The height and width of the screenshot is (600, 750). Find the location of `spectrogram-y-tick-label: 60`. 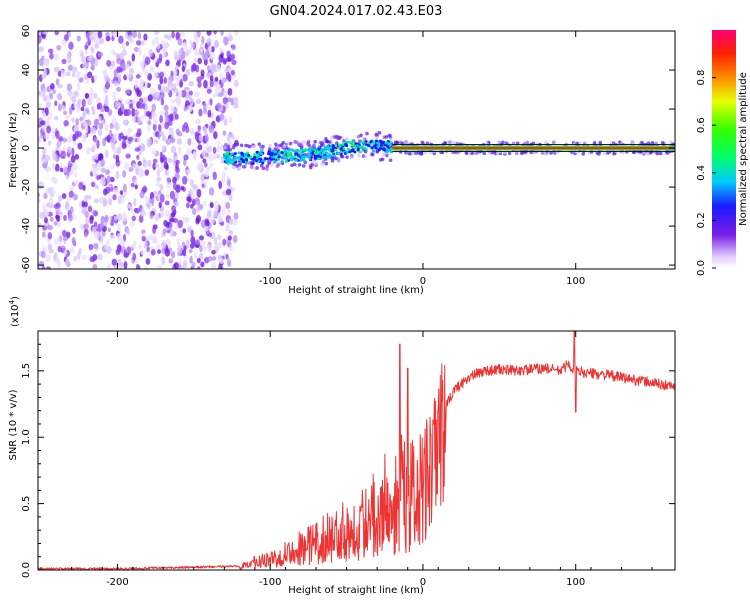

spectrogram-y-tick-label: 60 is located at coordinates (26, 31).